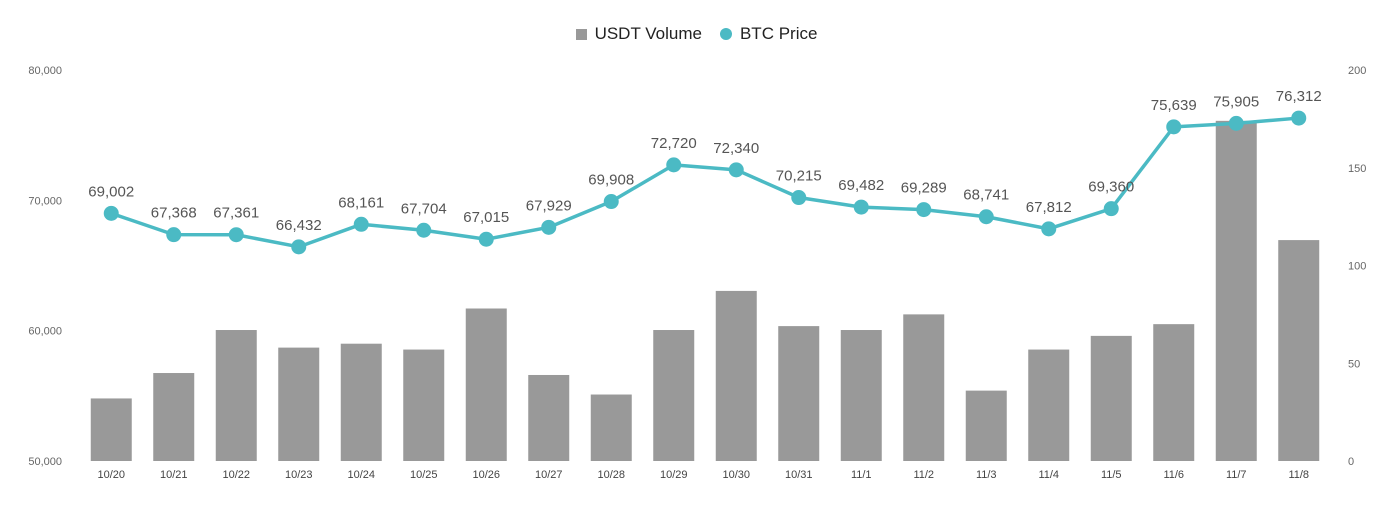 This screenshot has height=506, width=1393. What do you see at coordinates (799, 176) in the screenshot?
I see `data-label-btc-price: 70,215` at bounding box center [799, 176].